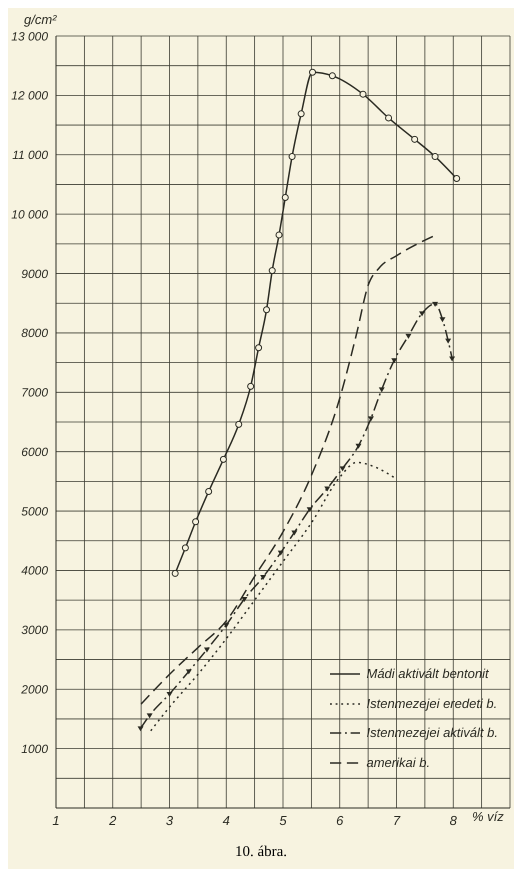 The height and width of the screenshot is (872, 522). Describe the element at coordinates (170, 820) in the screenshot. I see `x-tick-label: 3` at that location.